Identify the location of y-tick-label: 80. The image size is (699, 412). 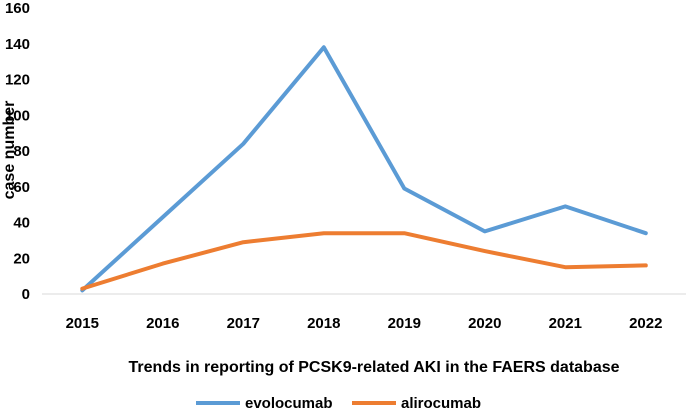
(21, 151).